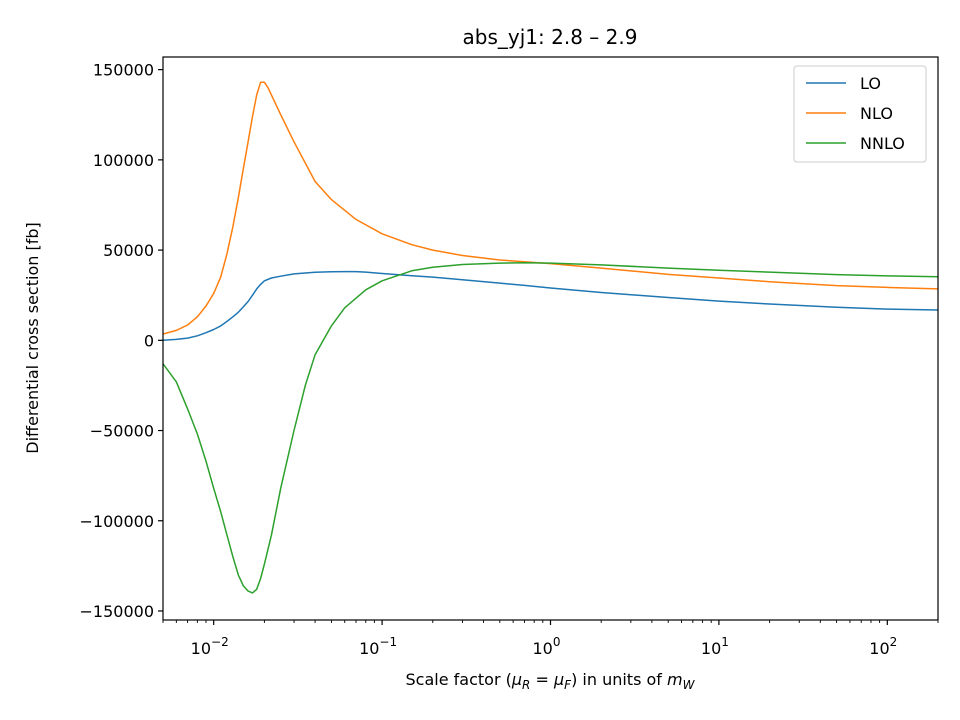 This screenshot has height=720, width=960. Describe the element at coordinates (32, 337) in the screenshot. I see `y-axis-label: Differential cross section [fb]` at that location.